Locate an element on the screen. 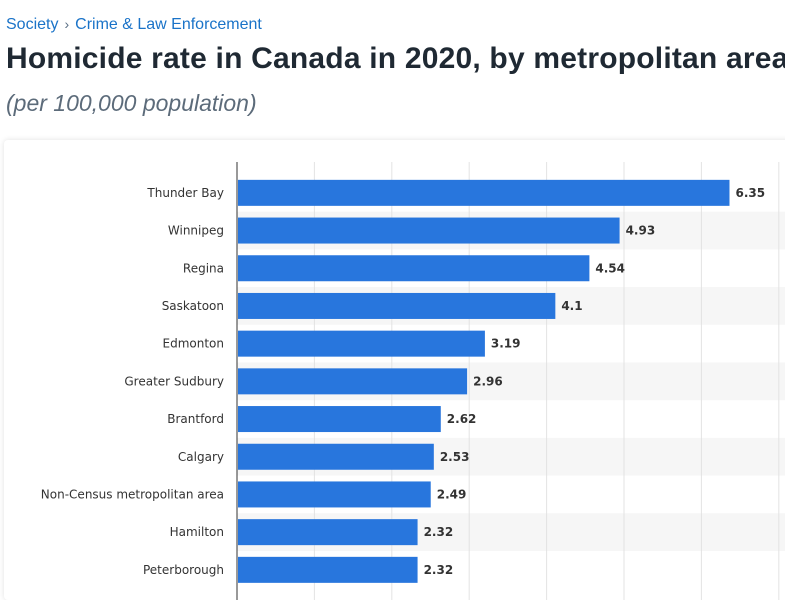 Image resolution: width=785 pixels, height=600 pixels. data-label: 2.62 is located at coordinates (462, 419).